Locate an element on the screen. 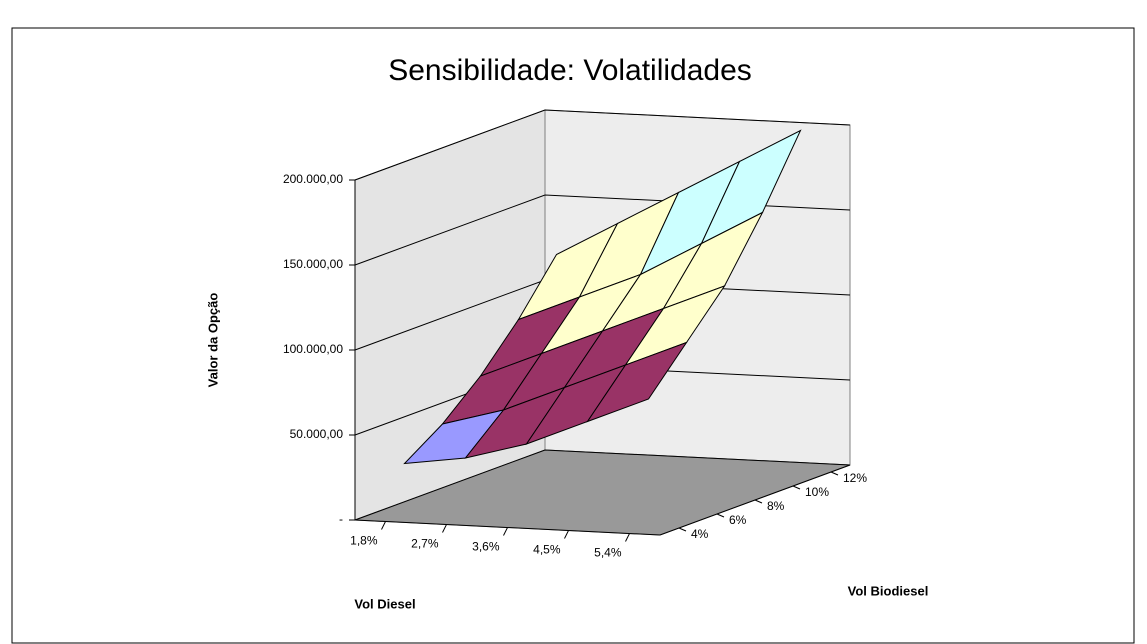 This screenshot has height=644, width=1147. y-tick-label: 50.000,00 is located at coordinates (317, 434).